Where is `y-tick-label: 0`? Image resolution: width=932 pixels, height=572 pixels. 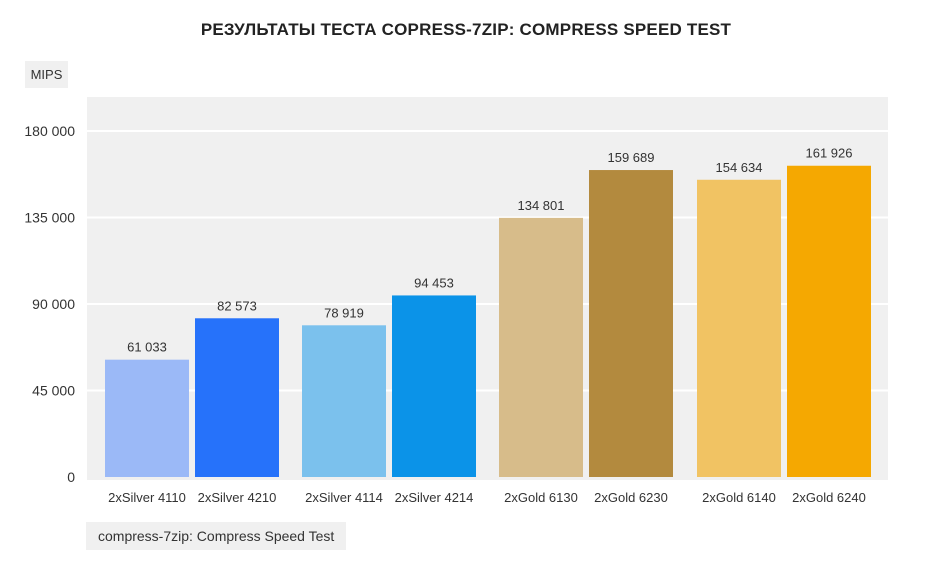
y-tick-label: 0 is located at coordinates (71, 477).